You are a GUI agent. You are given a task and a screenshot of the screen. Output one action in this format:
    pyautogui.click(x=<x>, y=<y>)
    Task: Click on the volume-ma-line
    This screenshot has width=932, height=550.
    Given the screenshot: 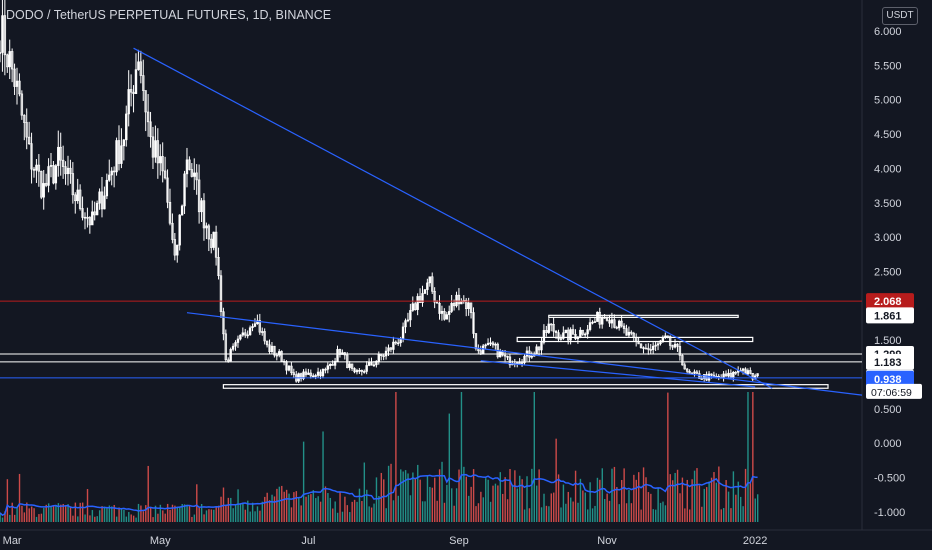 What is the action you would take?
    pyautogui.click(x=379, y=495)
    